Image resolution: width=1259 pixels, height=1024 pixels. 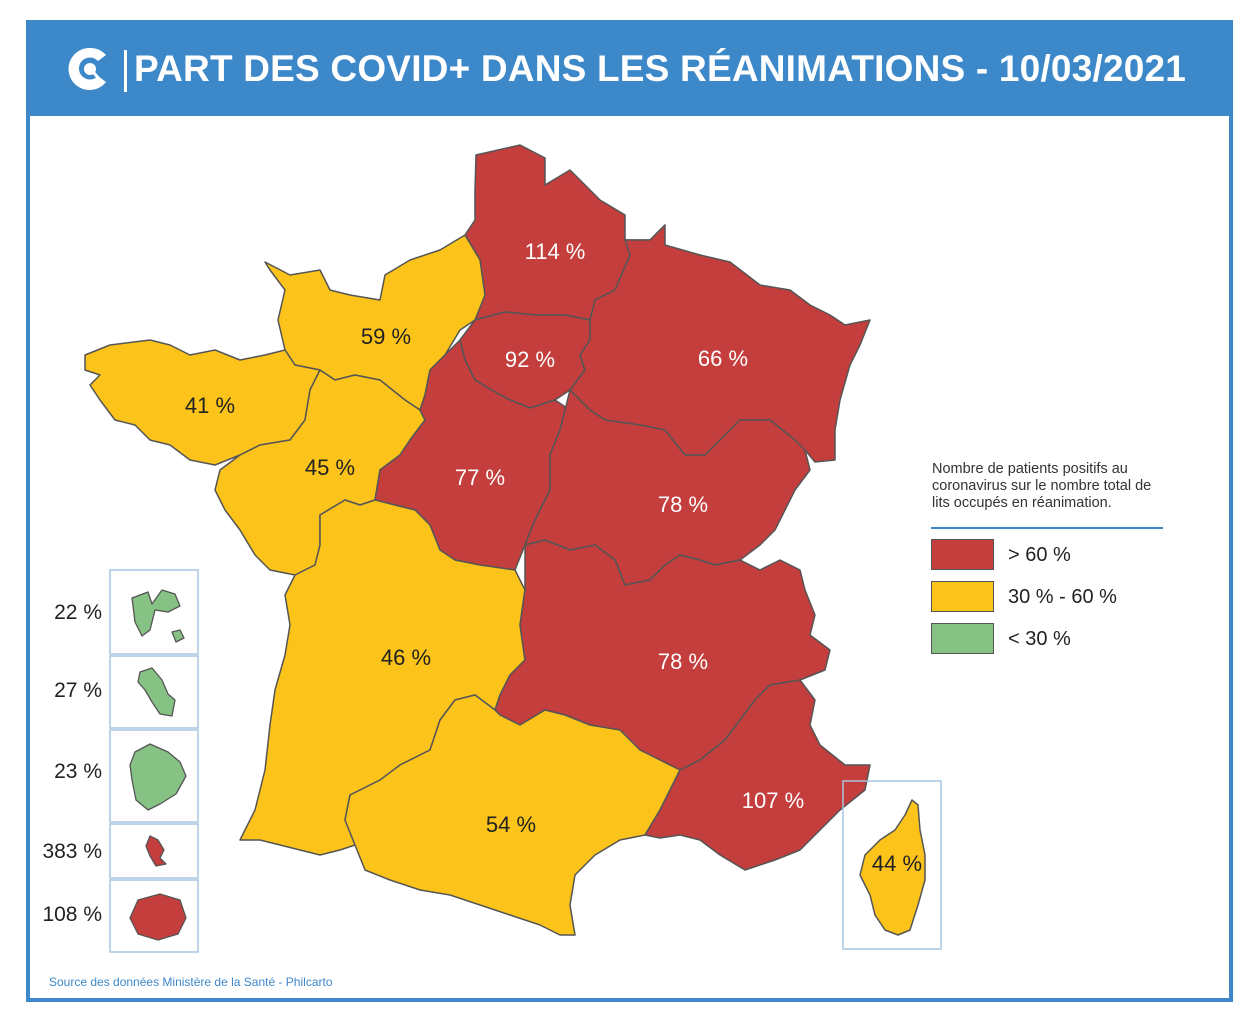 What do you see at coordinates (773, 800) in the screenshot?
I see `label-paca: 107 %` at bounding box center [773, 800].